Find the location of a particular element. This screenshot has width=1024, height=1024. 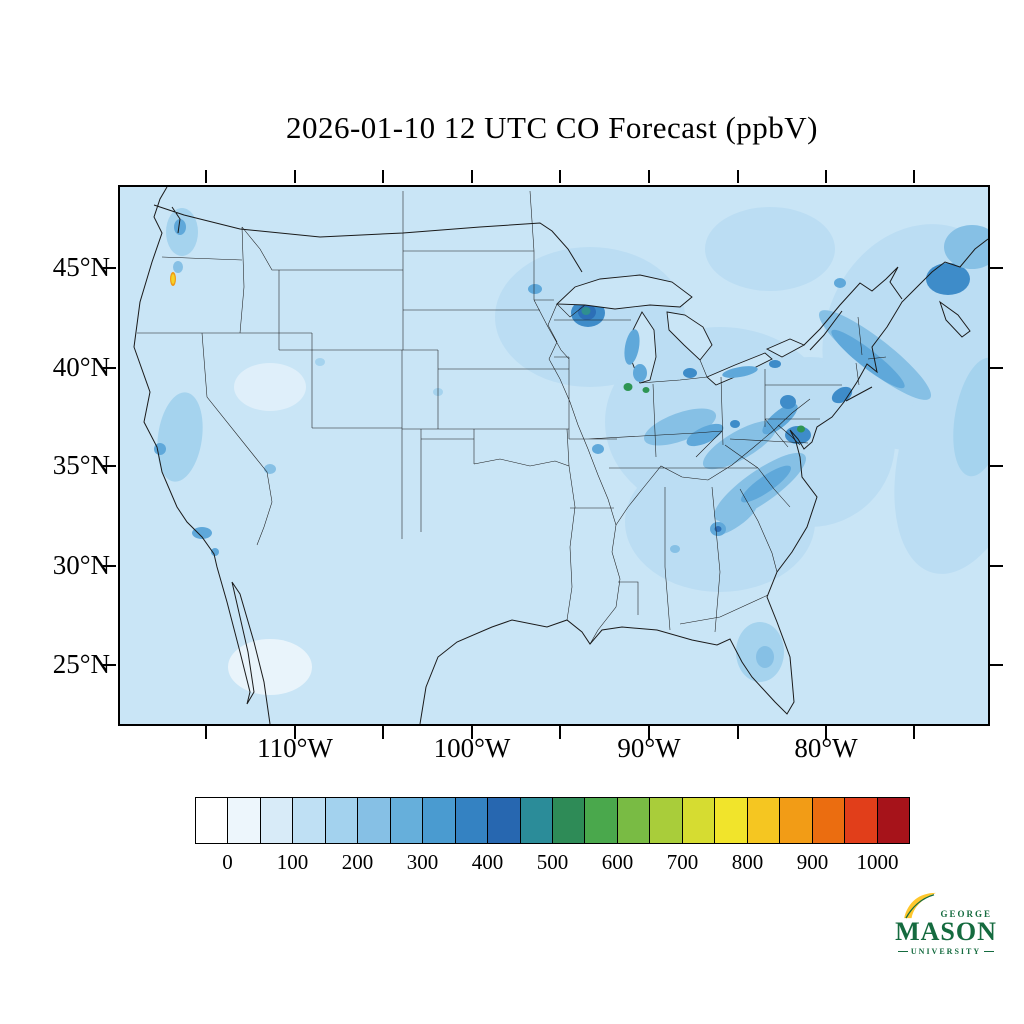

colorbar: 0 100 200 300 400 500 600 700 800 900 1000 is located at coordinates (552, 835).